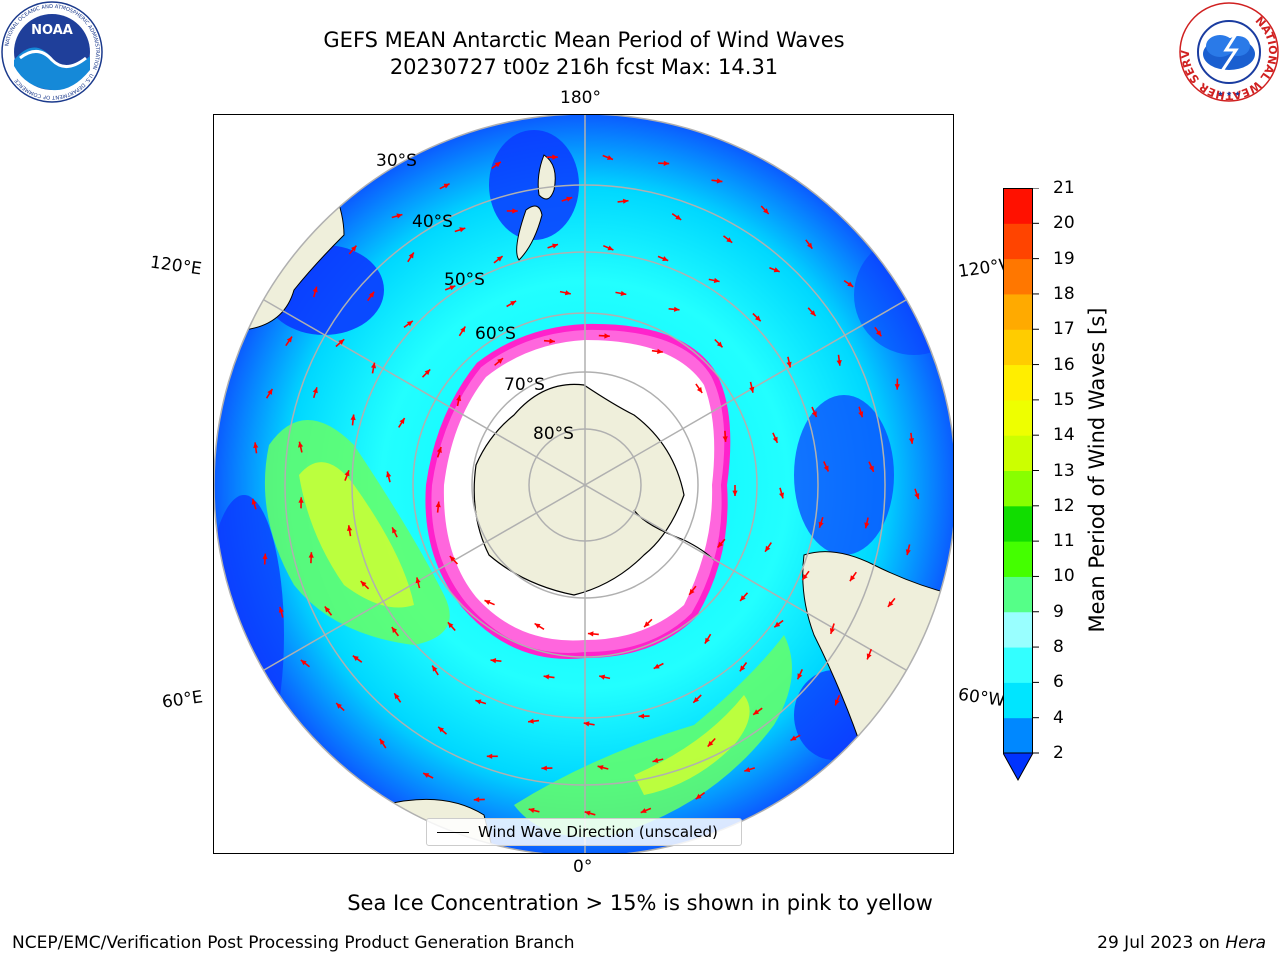 This screenshot has height=960, width=1280. What do you see at coordinates (580, 98) in the screenshot?
I see `lon-label-180: 180°` at bounding box center [580, 98].